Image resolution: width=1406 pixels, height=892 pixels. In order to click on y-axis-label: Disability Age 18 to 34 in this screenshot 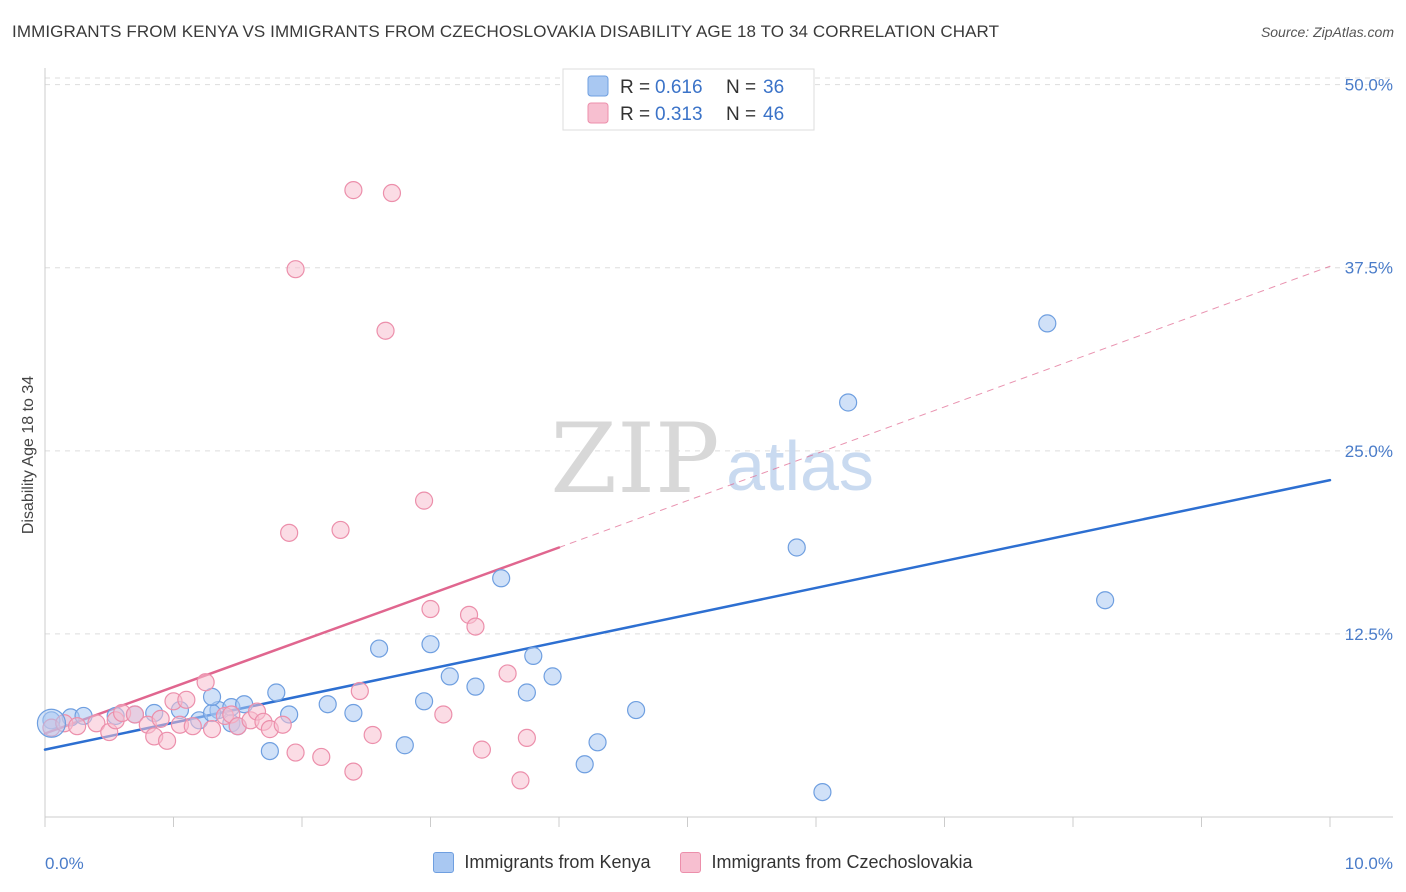, I will do `click(28, 455)`.